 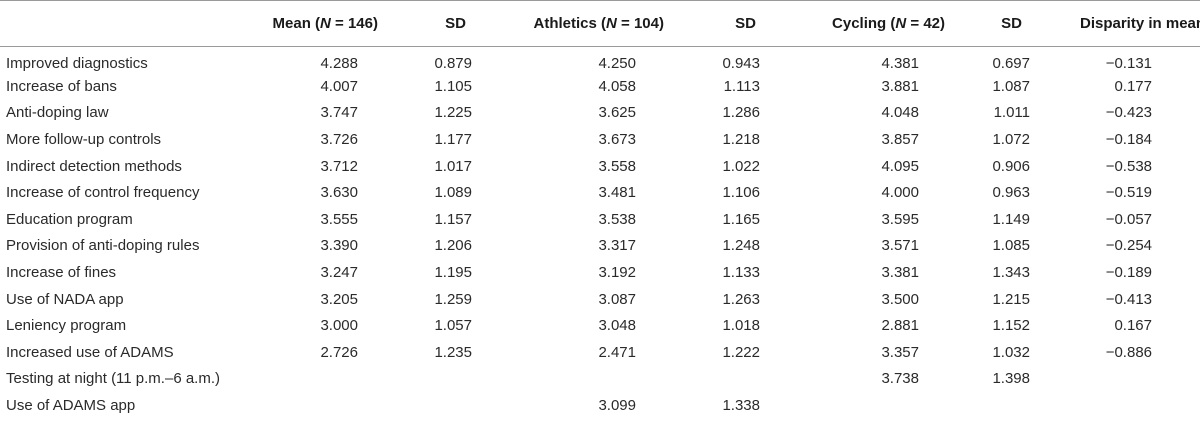 I want to click on cell-sd-mean, so click(x=460, y=379).